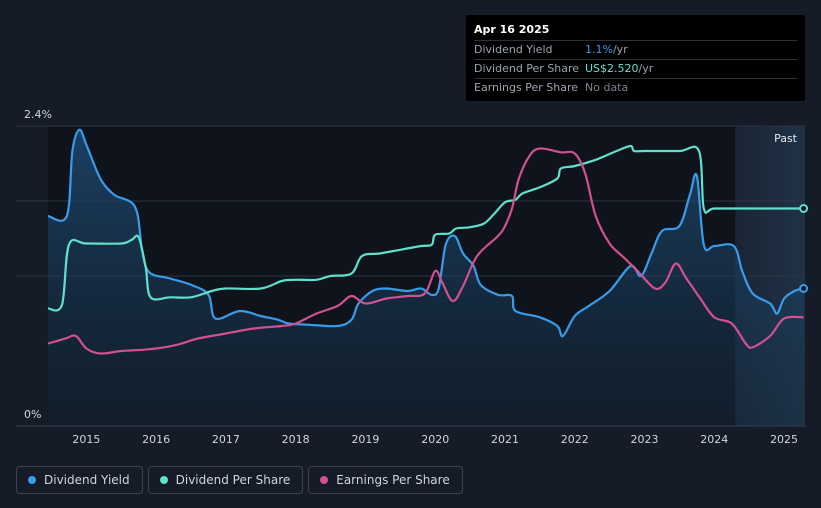  I want to click on tooltip-row-earnings-per-share: Earnings Per Share No data, so click(635, 87).